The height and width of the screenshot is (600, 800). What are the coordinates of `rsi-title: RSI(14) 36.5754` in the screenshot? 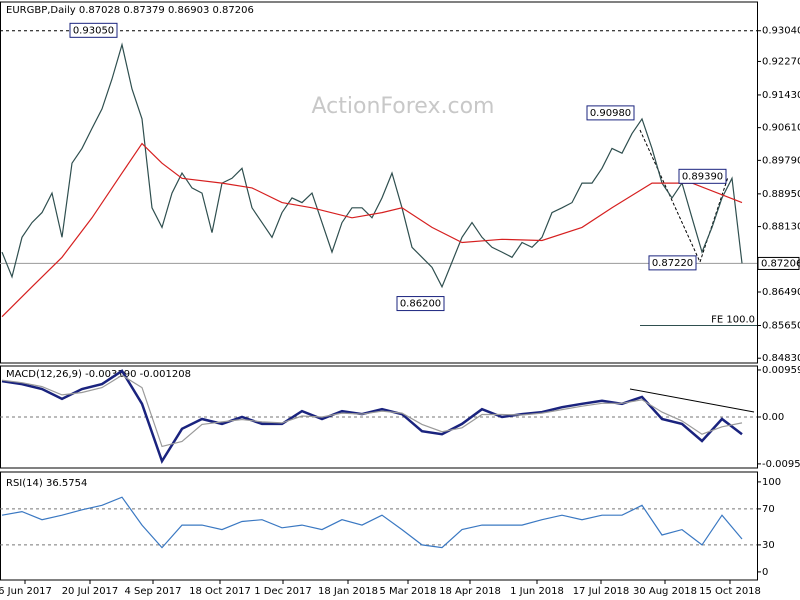 It's located at (46, 483).